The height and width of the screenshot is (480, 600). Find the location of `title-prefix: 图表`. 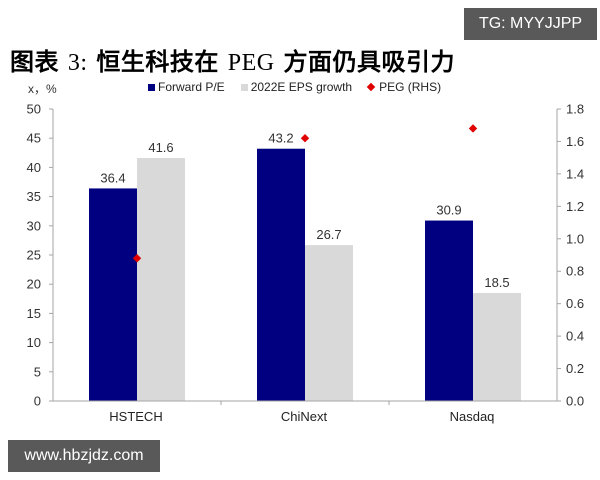

title-prefix: 图表 is located at coordinates (34, 62).